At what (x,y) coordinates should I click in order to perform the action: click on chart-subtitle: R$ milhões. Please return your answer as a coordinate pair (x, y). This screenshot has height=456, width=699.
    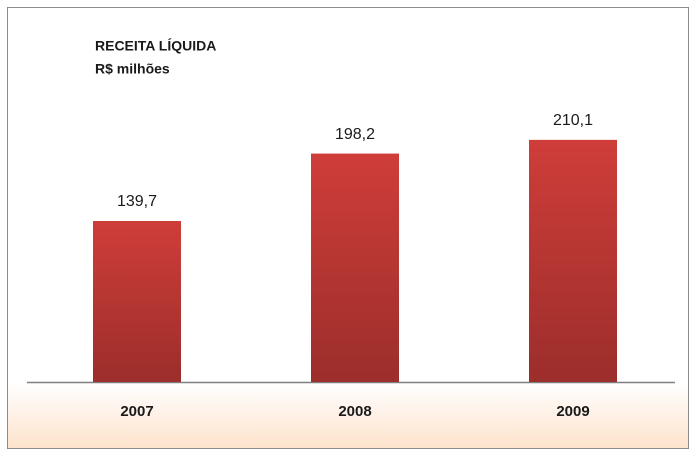
    Looking at the image, I should click on (132, 69).